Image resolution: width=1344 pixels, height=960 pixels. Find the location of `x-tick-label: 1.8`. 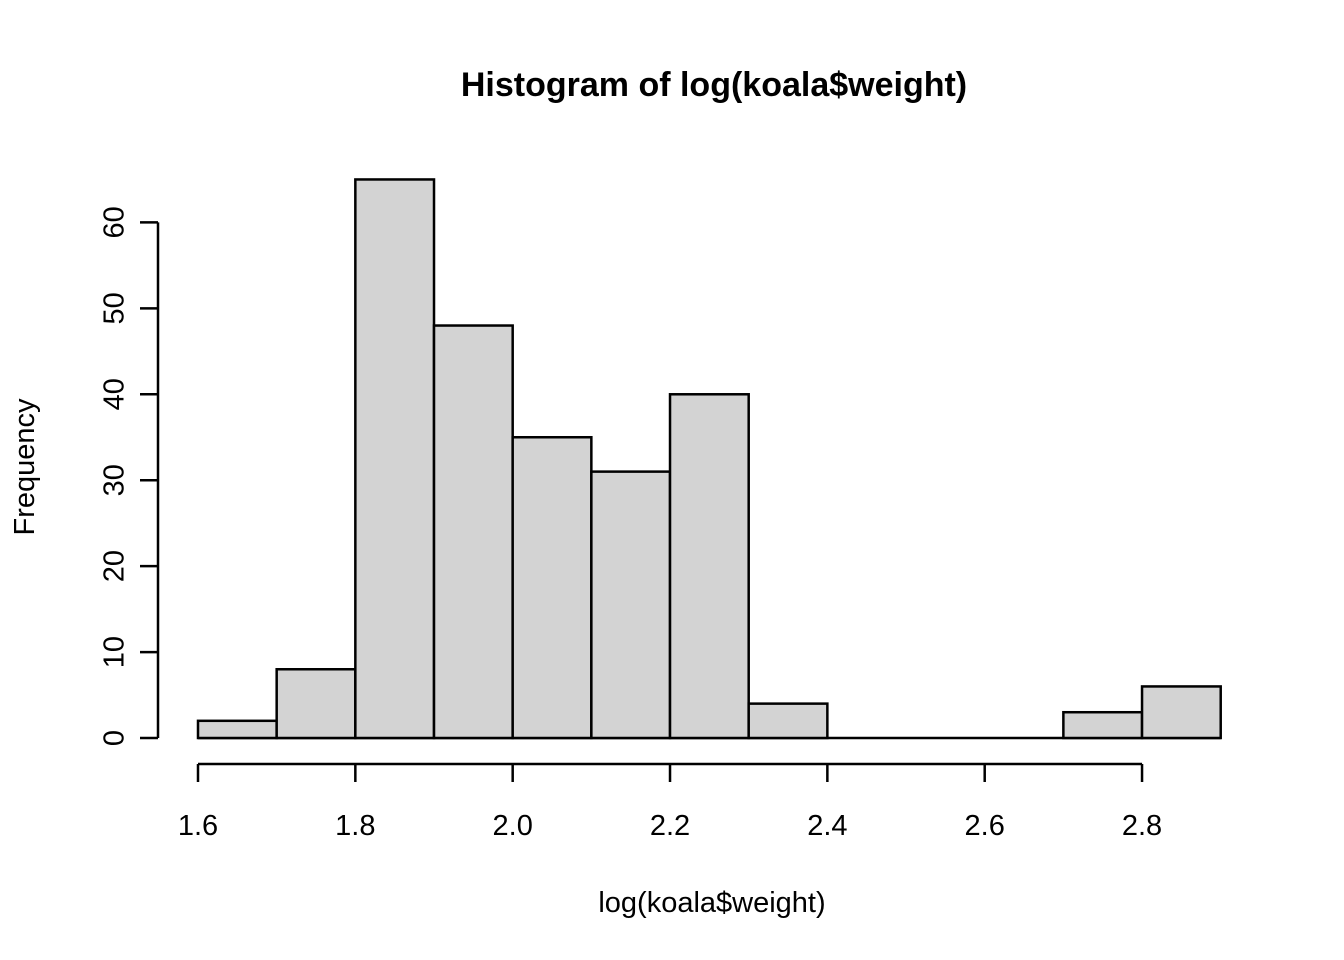

x-tick-label: 1.8 is located at coordinates (355, 826).